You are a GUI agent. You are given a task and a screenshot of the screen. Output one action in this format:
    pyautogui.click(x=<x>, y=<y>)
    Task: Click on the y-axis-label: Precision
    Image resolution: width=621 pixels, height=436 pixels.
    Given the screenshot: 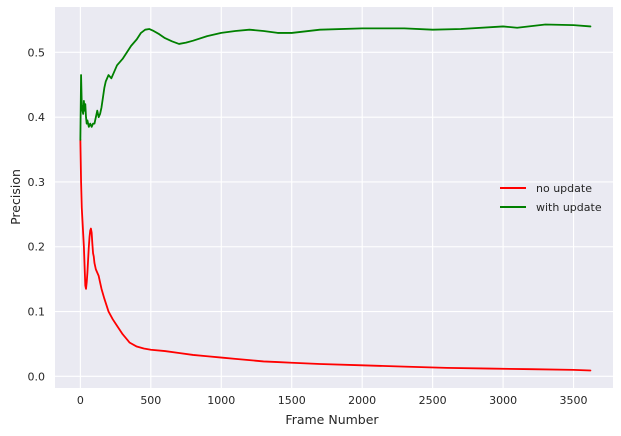 What is the action you would take?
    pyautogui.click(x=15, y=197)
    